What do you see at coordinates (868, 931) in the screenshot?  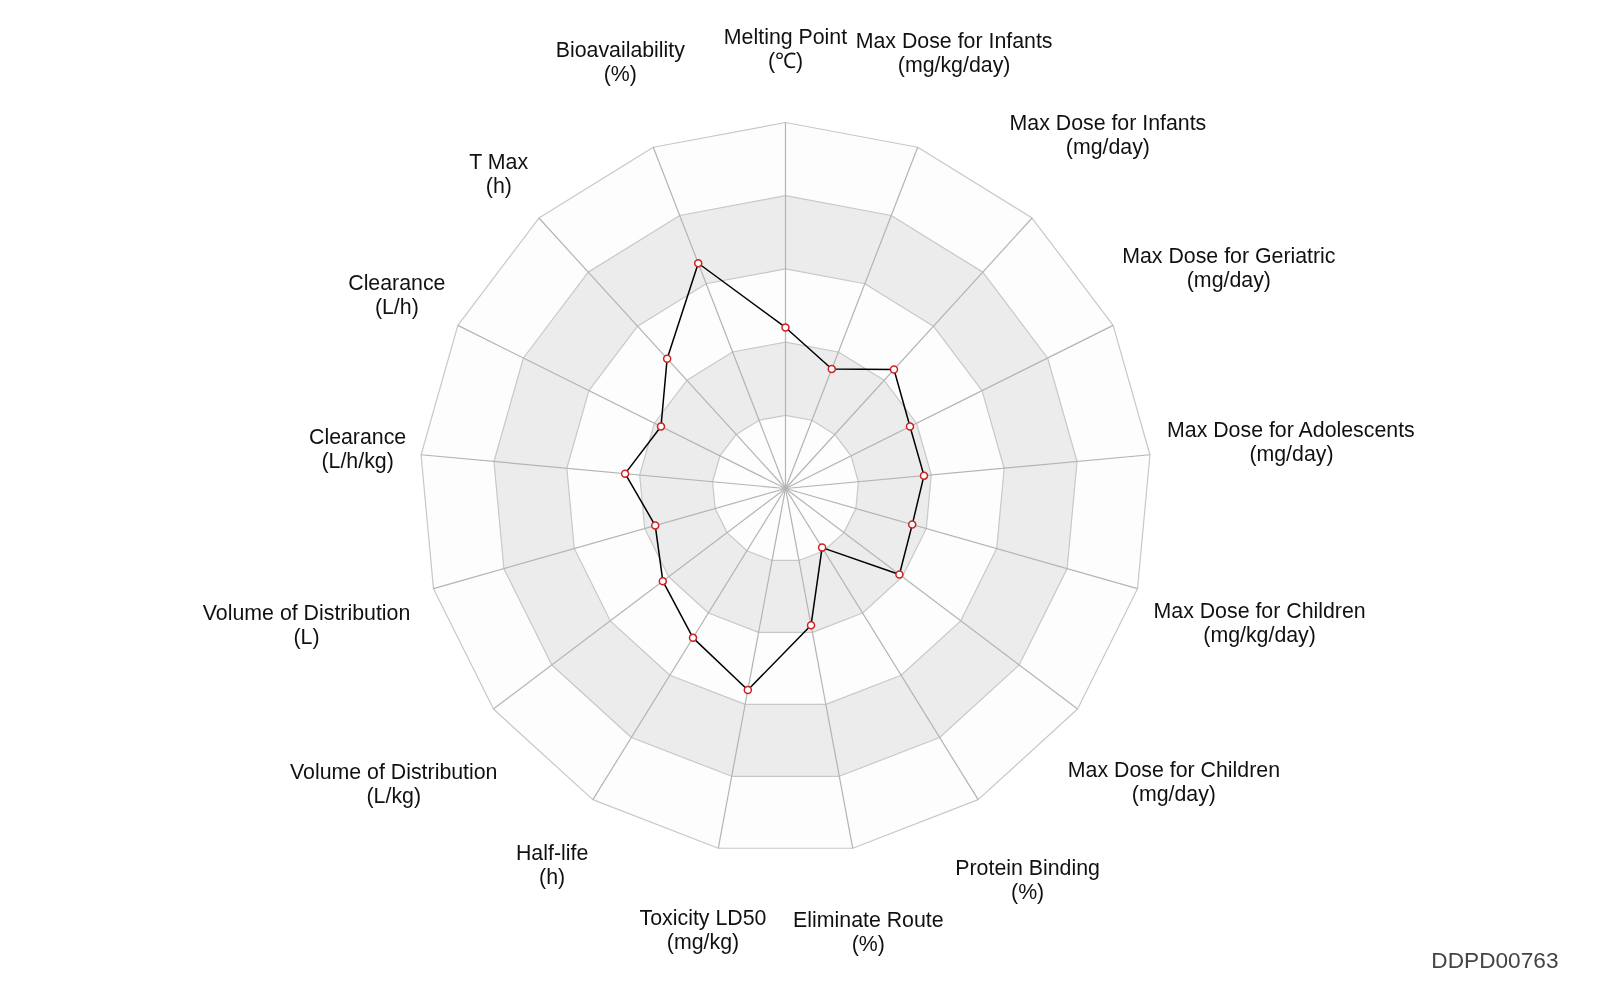 I see `spoke-label: Eliminate Route (%)` at bounding box center [868, 931].